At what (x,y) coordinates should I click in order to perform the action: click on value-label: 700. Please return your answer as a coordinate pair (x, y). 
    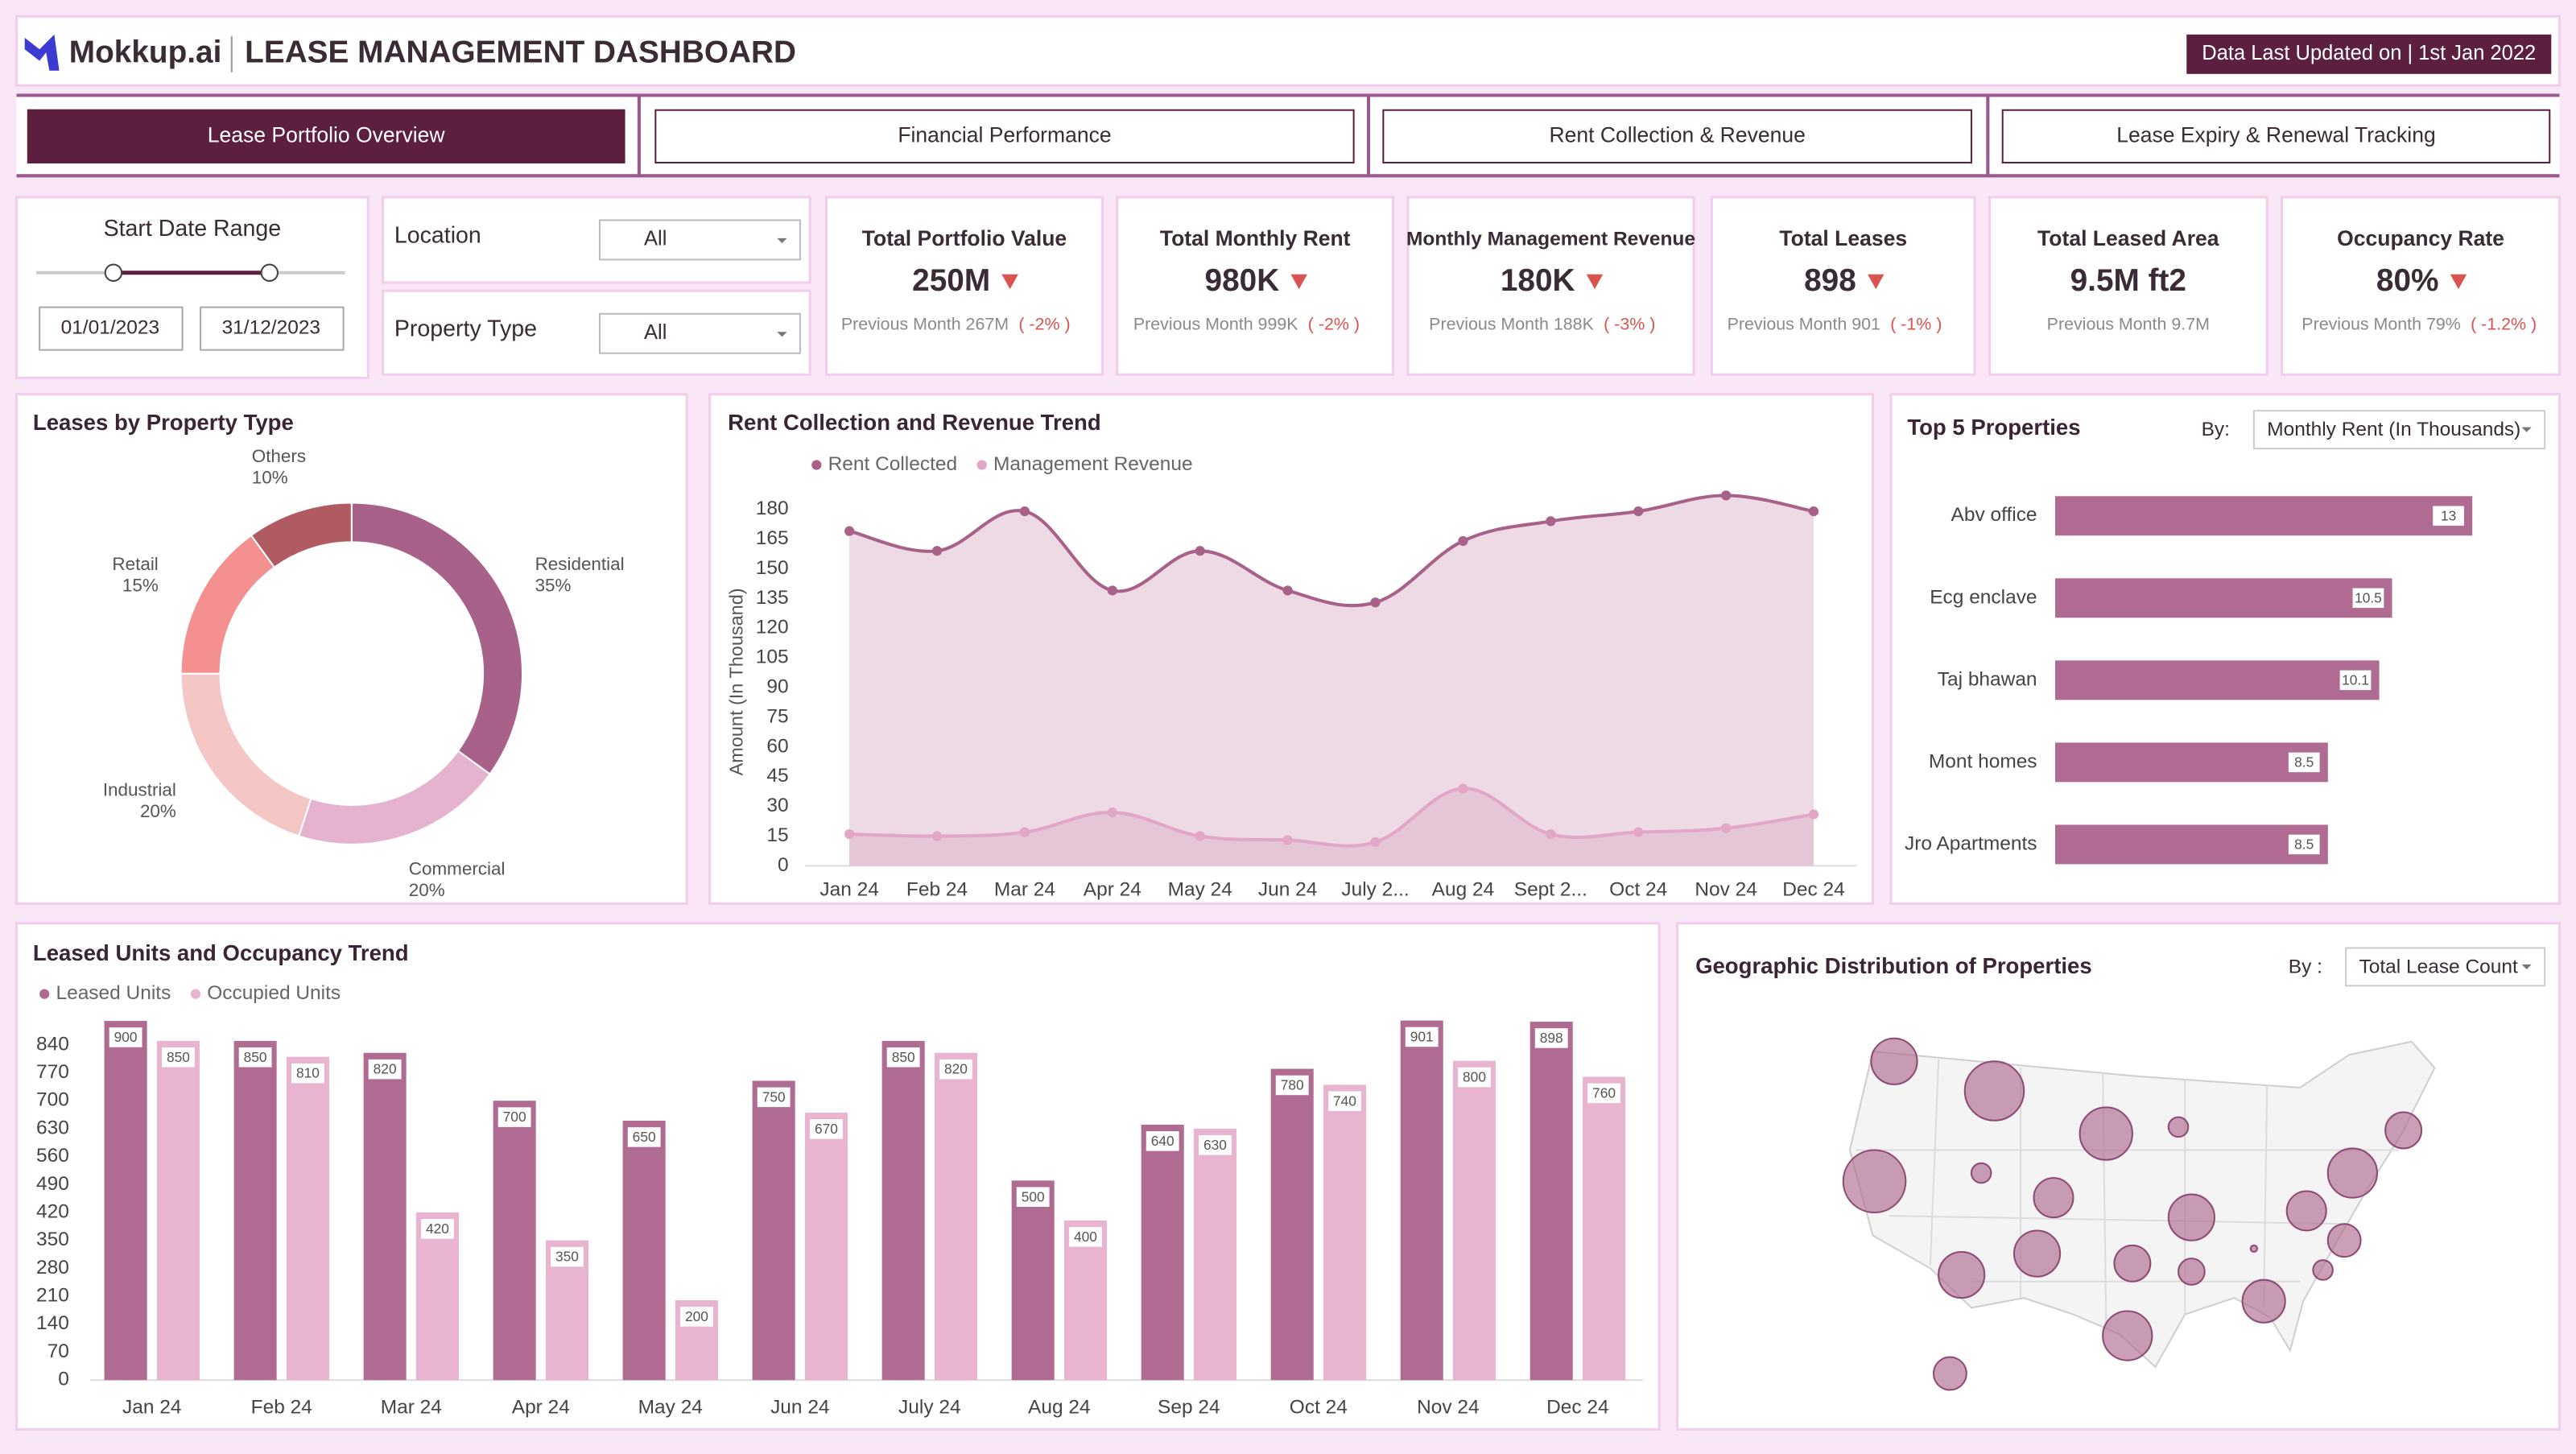
    Looking at the image, I should click on (514, 1117).